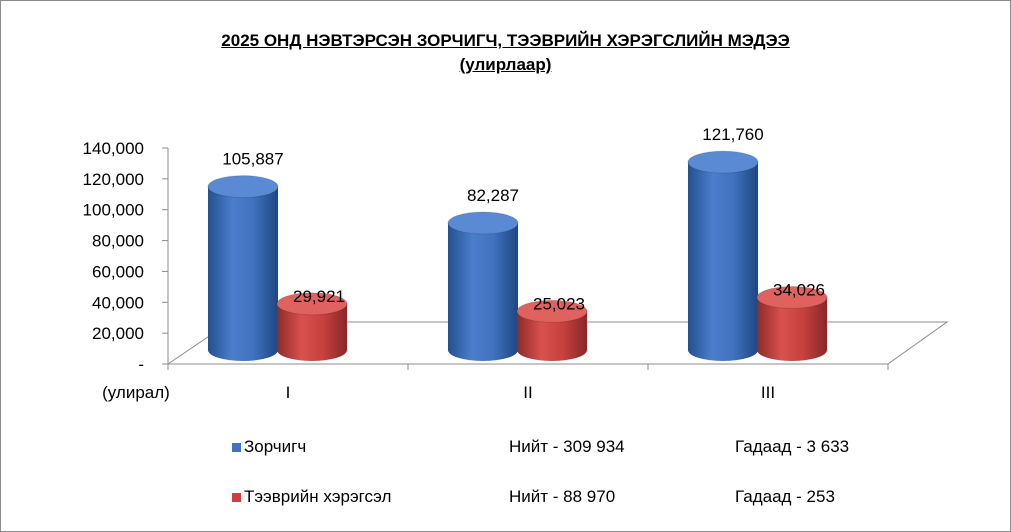 The height and width of the screenshot is (532, 1011). I want to click on y-tick-label: -, so click(141, 364).